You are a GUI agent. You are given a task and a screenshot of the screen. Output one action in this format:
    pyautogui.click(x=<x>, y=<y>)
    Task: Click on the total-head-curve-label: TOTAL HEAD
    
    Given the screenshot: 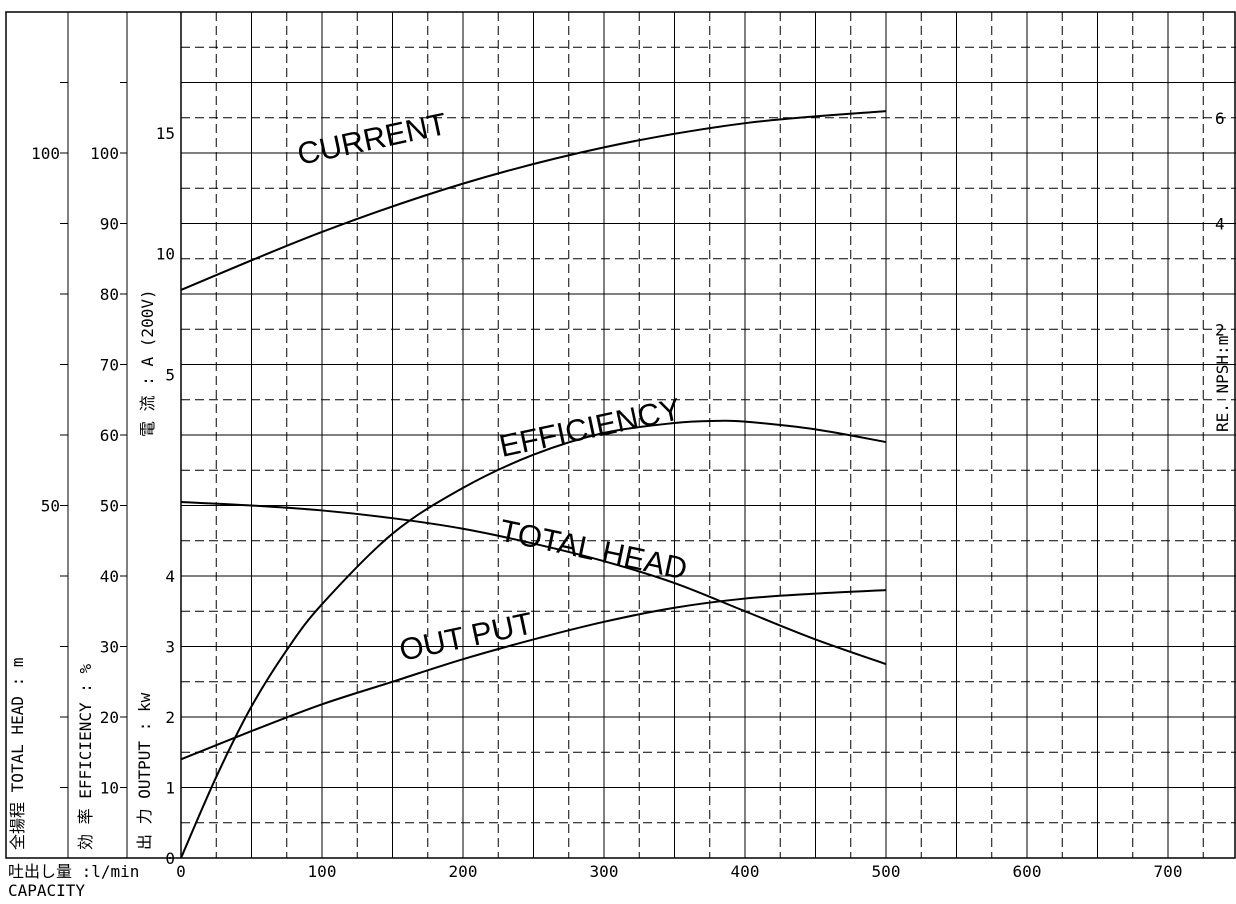 What is the action you would take?
    pyautogui.click(x=594, y=550)
    